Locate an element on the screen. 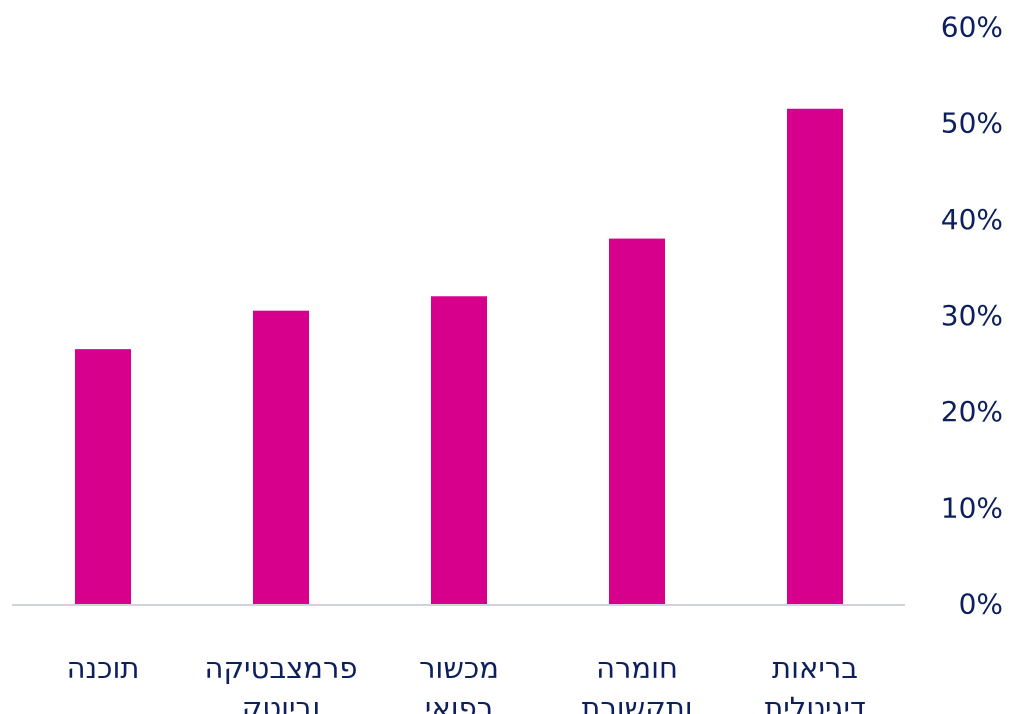  x-tick-label: פרמצבטיקה is located at coordinates (281, 668).